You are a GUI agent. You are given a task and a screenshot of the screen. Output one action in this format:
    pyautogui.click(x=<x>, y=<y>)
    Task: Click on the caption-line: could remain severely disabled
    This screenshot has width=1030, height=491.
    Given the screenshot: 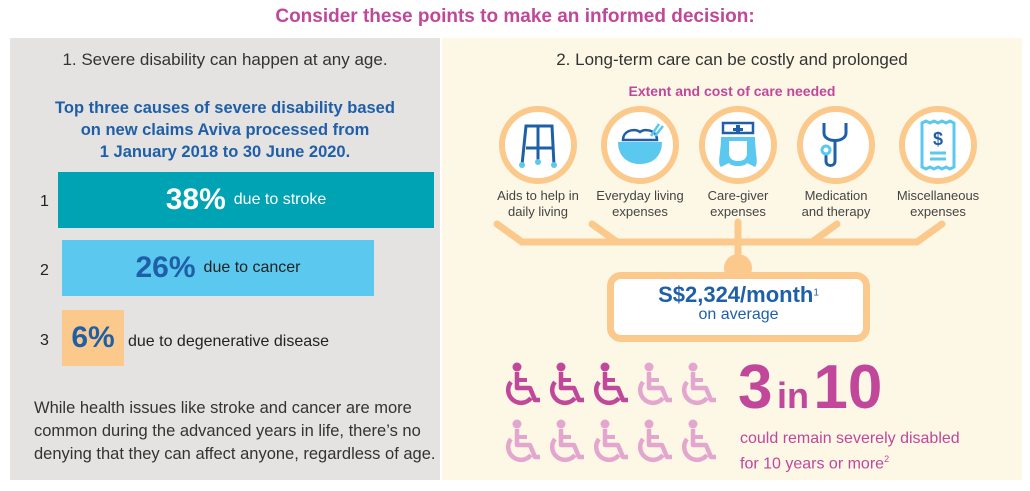 What is the action you would take?
    pyautogui.click(x=850, y=438)
    